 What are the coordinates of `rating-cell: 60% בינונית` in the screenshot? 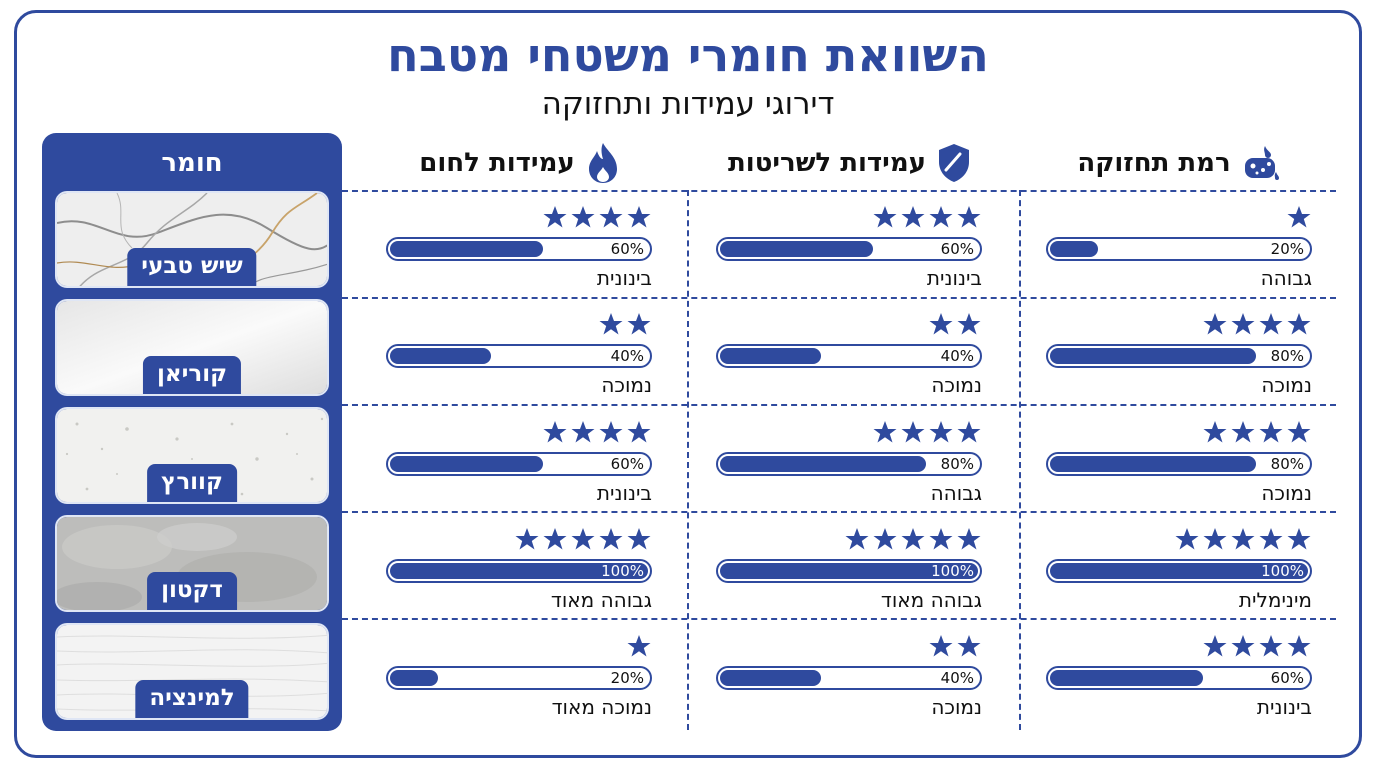 It's located at (512, 245).